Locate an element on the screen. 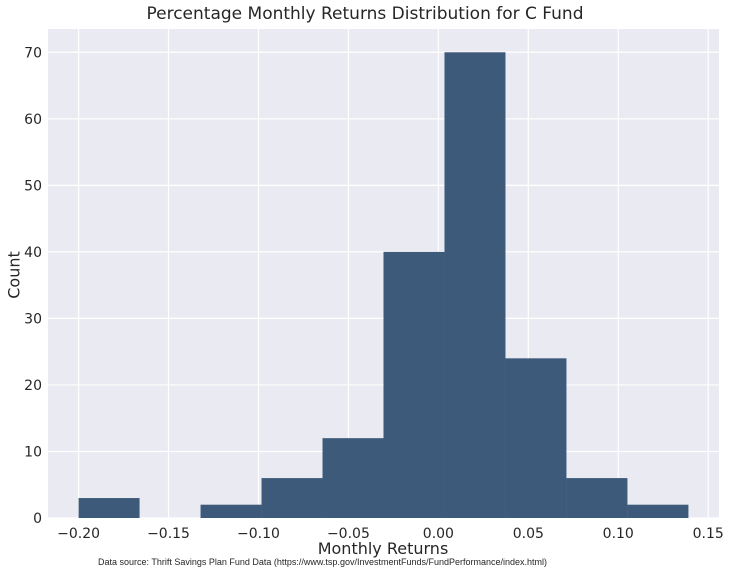 This screenshot has width=730, height=574. y-tick-label: 70 is located at coordinates (33, 53).